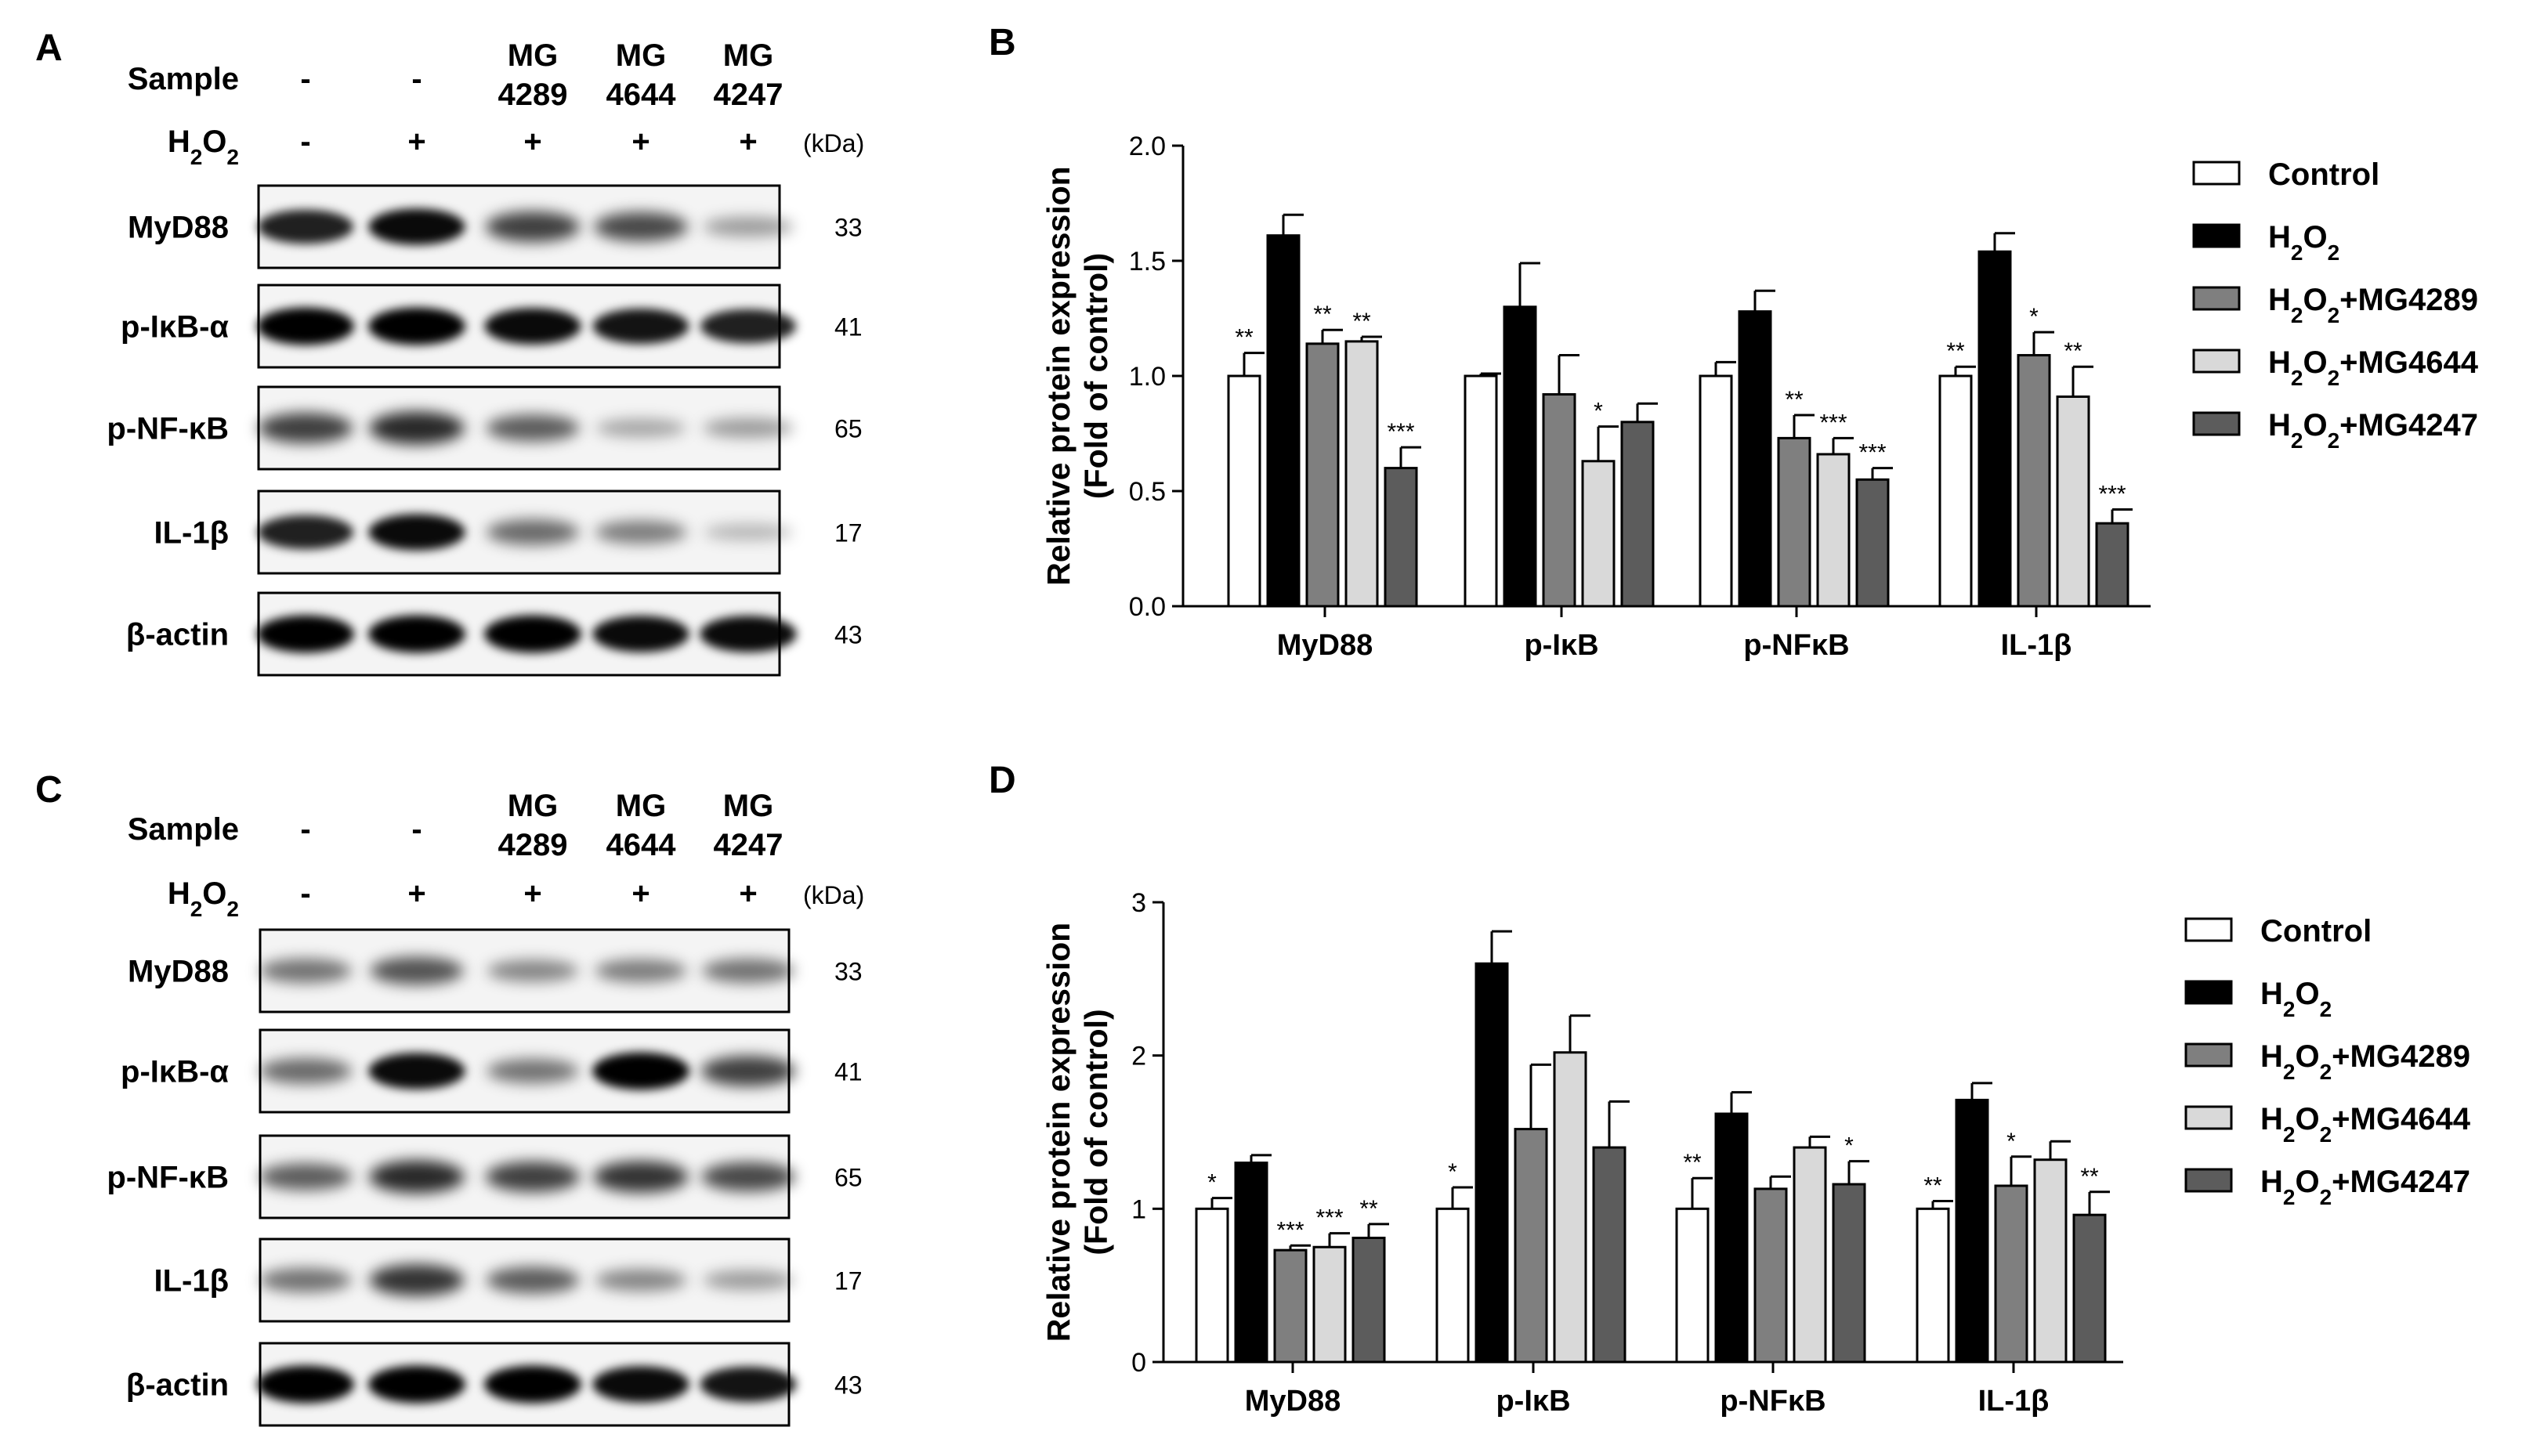 This screenshot has width=2522, height=1456. I want to click on significance-label: **, so click(1692, 1163).